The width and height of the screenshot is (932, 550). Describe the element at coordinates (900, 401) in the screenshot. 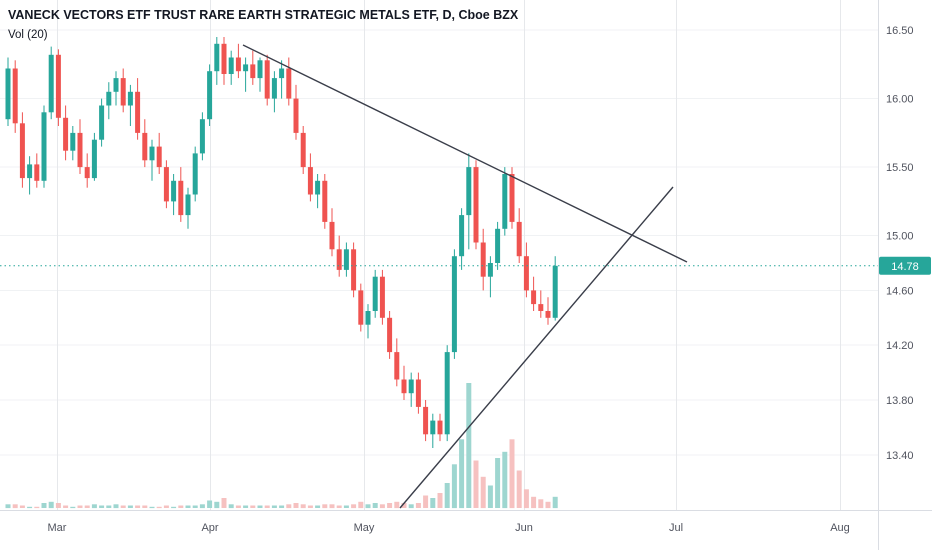

I see `price-tick-label: 13.80` at that location.